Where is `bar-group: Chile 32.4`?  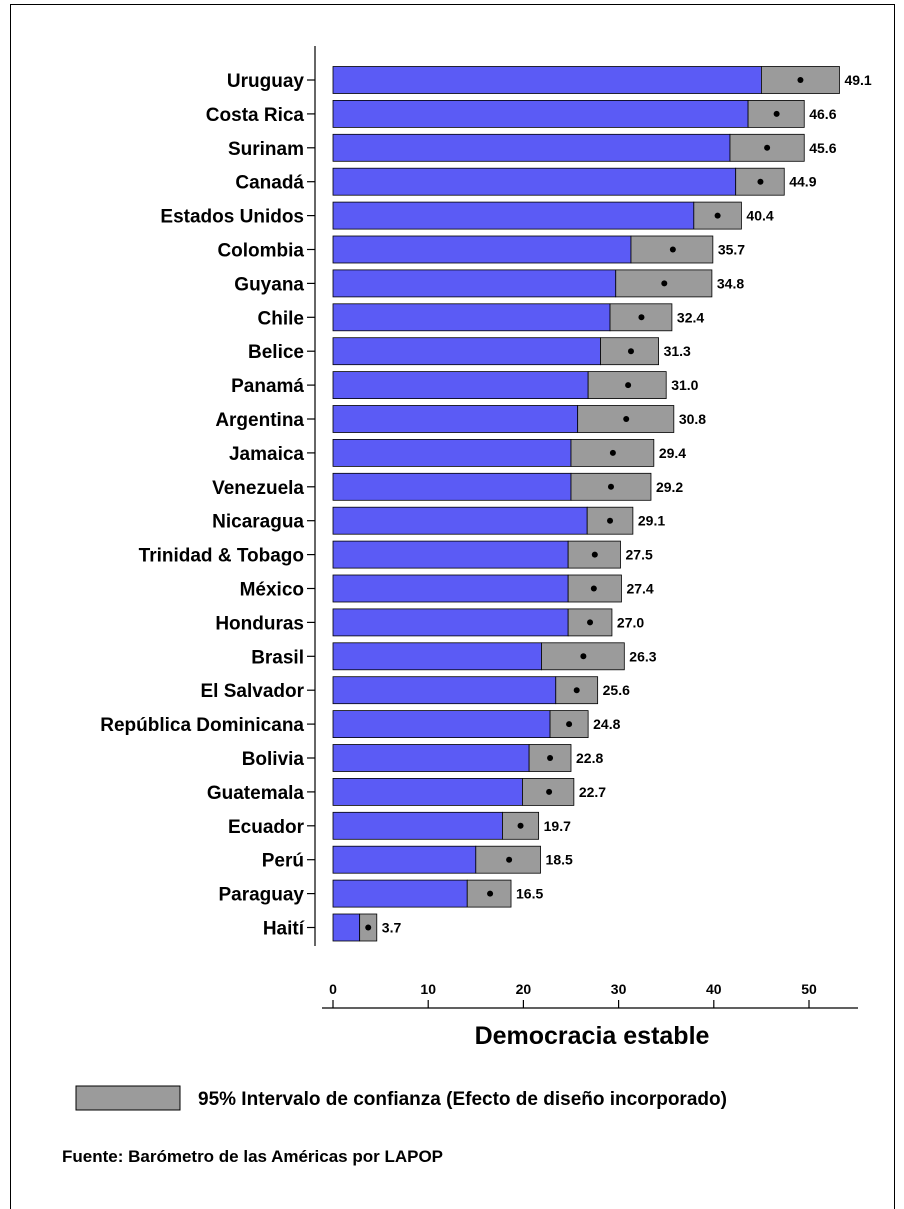
bar-group: Chile 32.4 is located at coordinates (481, 317).